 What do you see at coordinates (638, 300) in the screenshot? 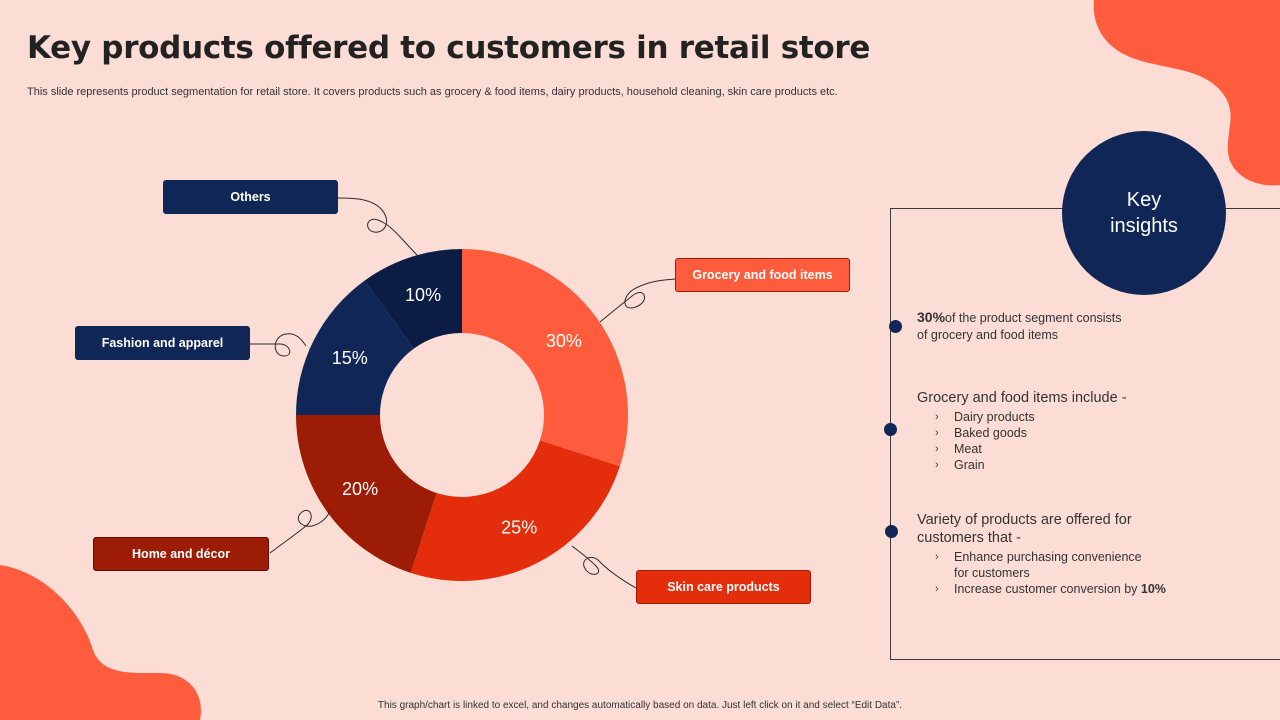
I see `connector-grocery` at bounding box center [638, 300].